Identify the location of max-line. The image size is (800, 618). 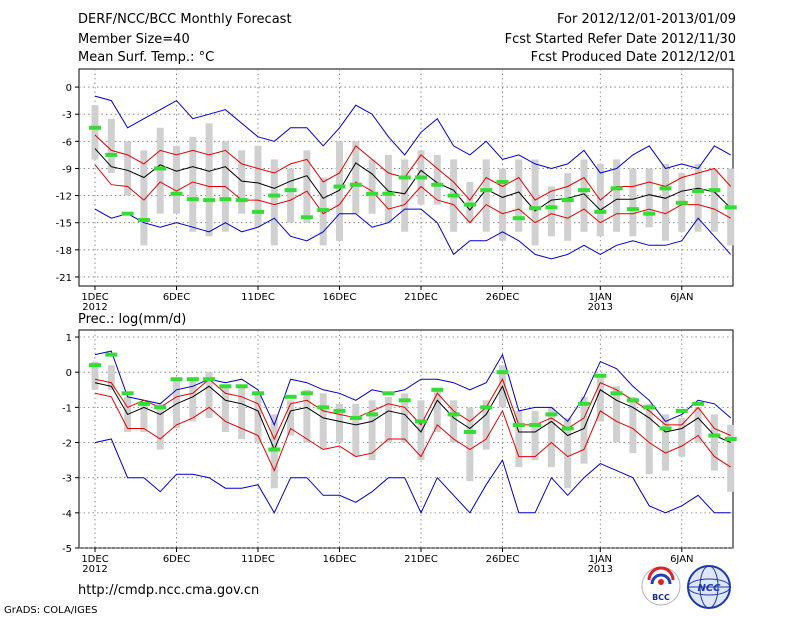
(412, 134).